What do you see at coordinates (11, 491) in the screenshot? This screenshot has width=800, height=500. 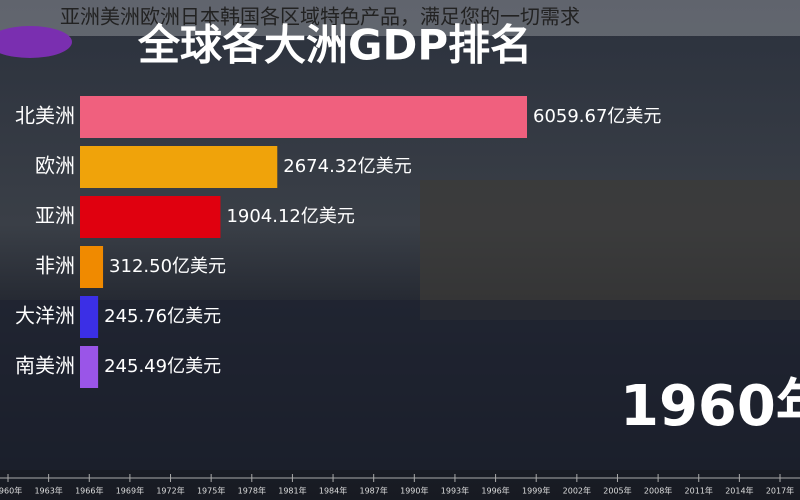 I see `timeline-label: 1960年` at bounding box center [11, 491].